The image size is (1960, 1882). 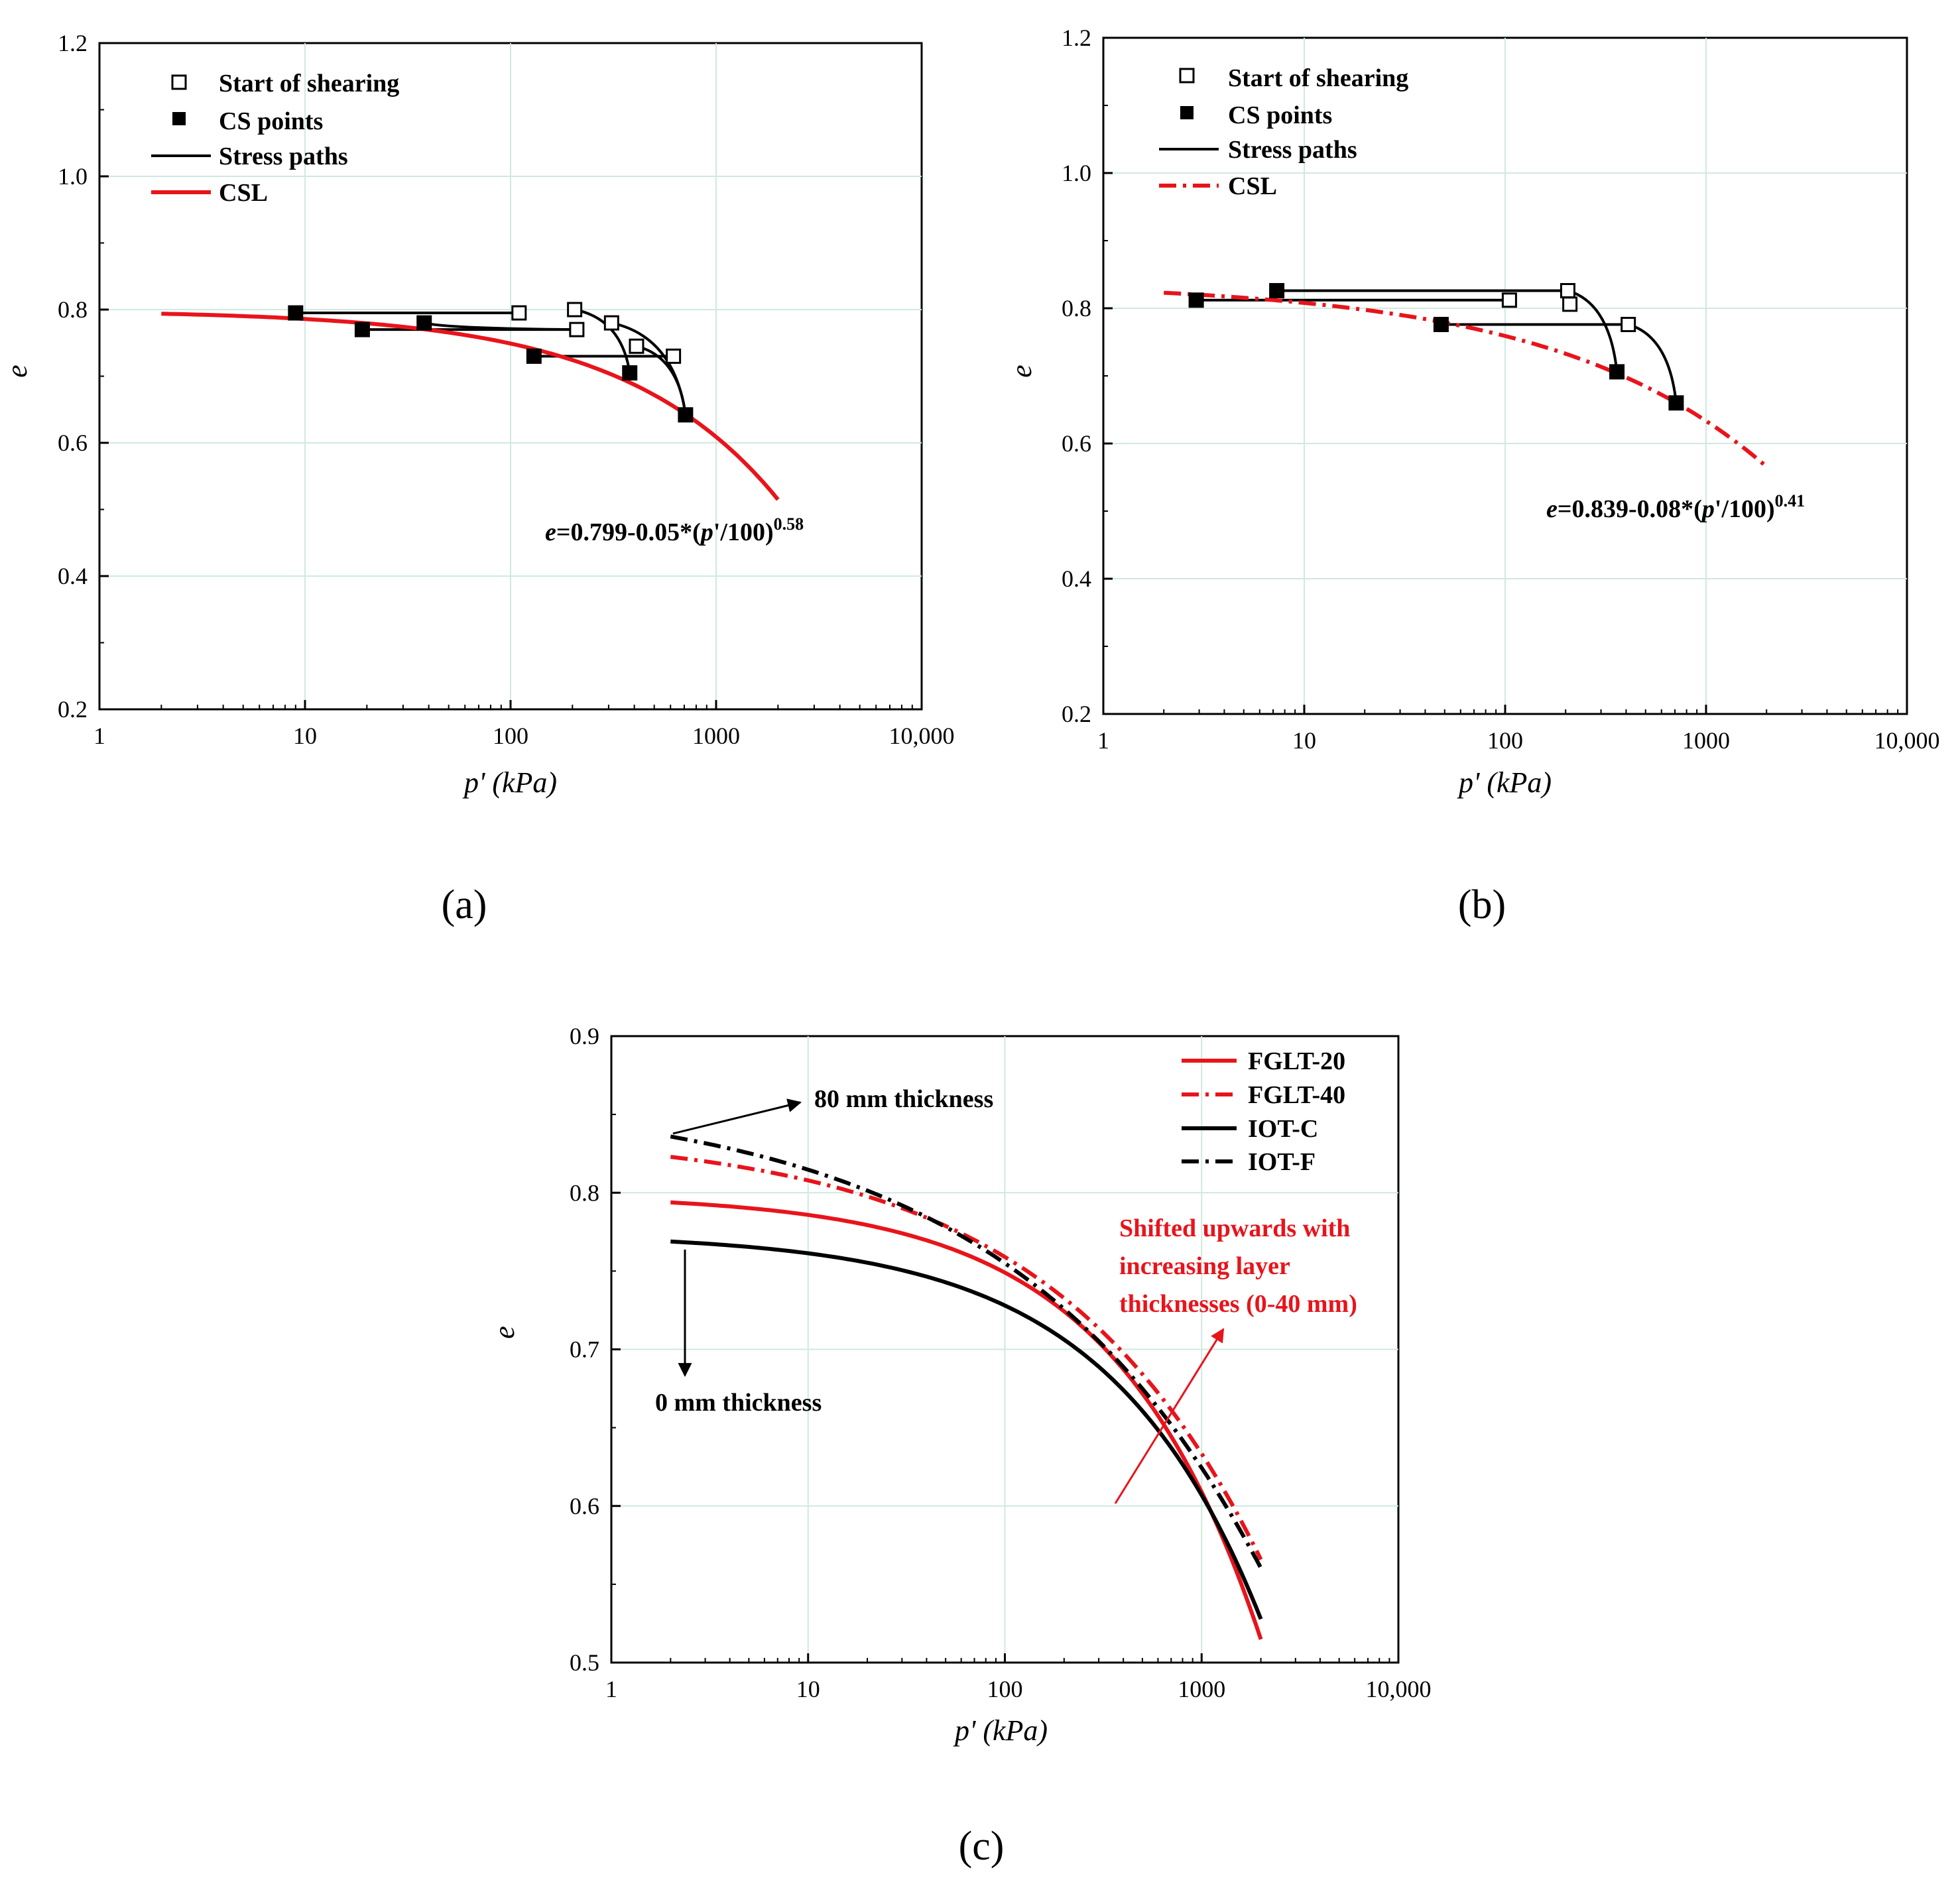 I want to click on legend-label-start-of-shearing: Start of shearing, so click(x=1318, y=78).